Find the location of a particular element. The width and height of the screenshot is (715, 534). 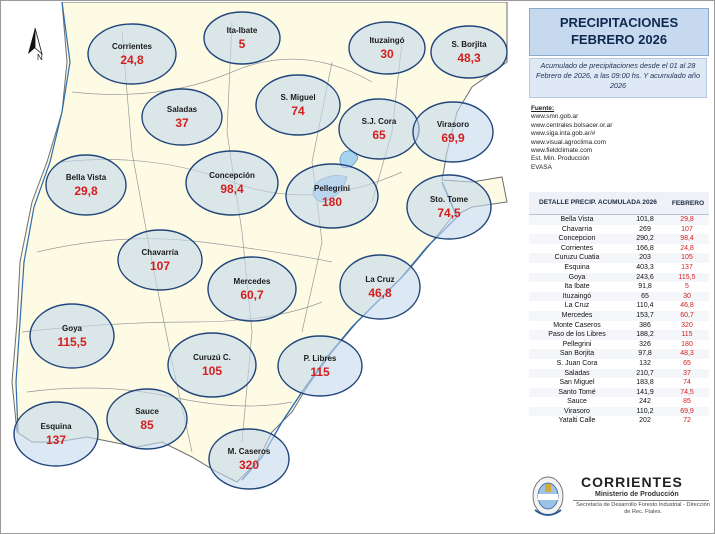

station-bubble: Mercedes 60,7 is located at coordinates (252, 289).